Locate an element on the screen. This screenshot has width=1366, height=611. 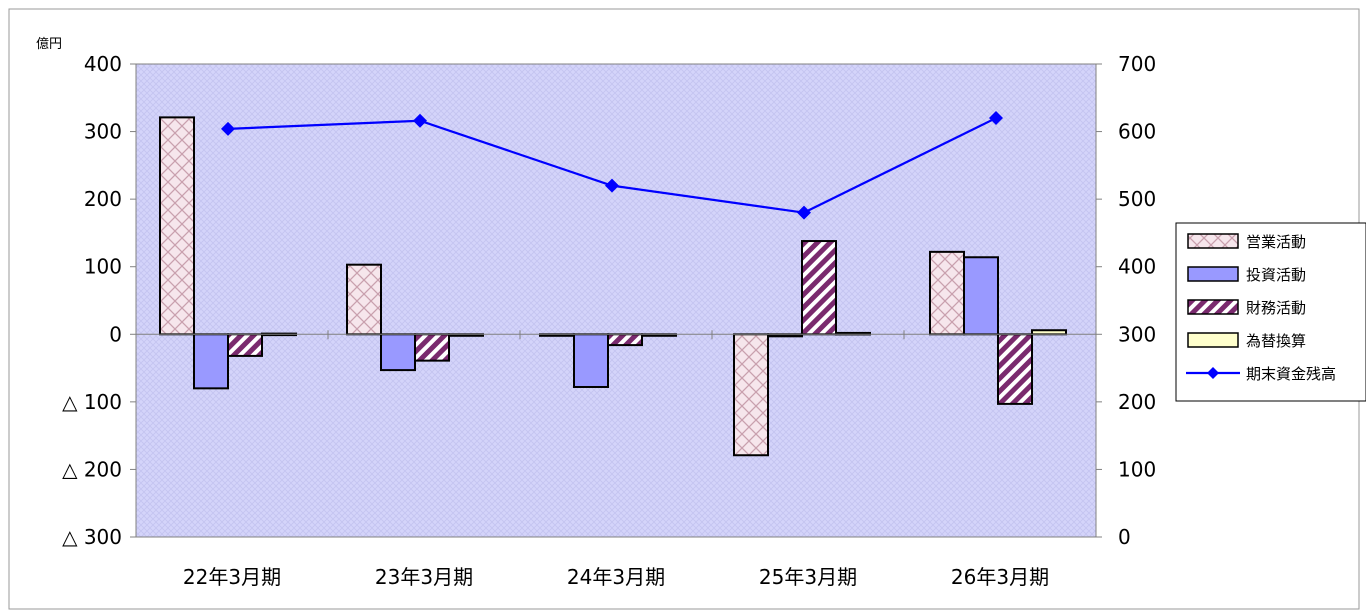
y-right-tick-label: 600 is located at coordinates (1137, 132).